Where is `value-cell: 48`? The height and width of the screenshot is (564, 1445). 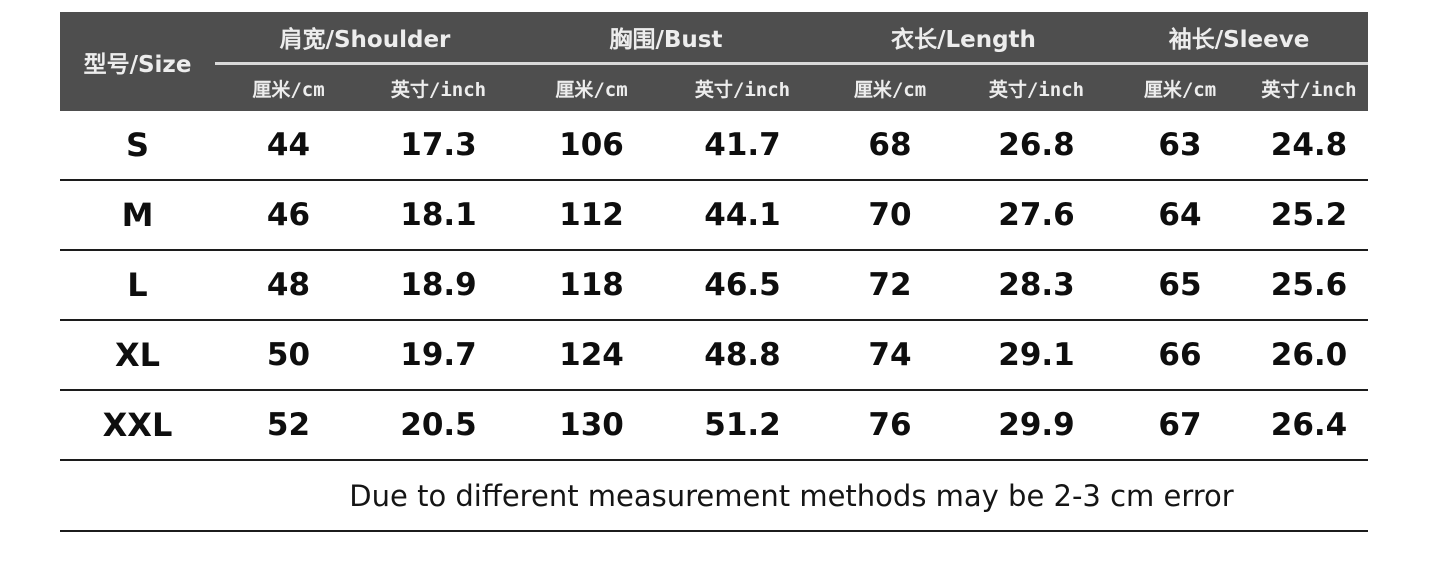
value-cell: 48 is located at coordinates (288, 285).